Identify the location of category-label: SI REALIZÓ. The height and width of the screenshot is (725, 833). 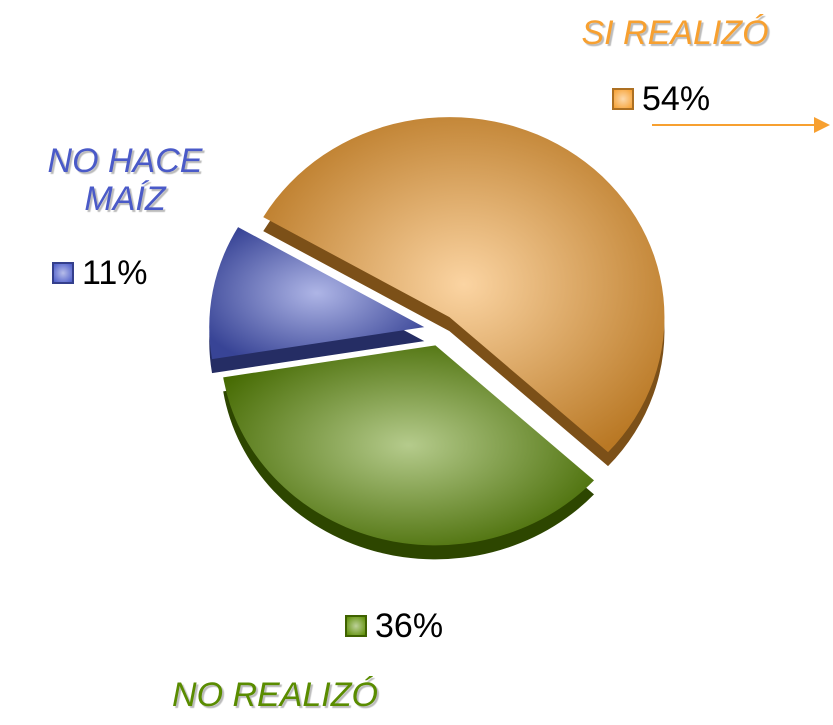
(675, 33).